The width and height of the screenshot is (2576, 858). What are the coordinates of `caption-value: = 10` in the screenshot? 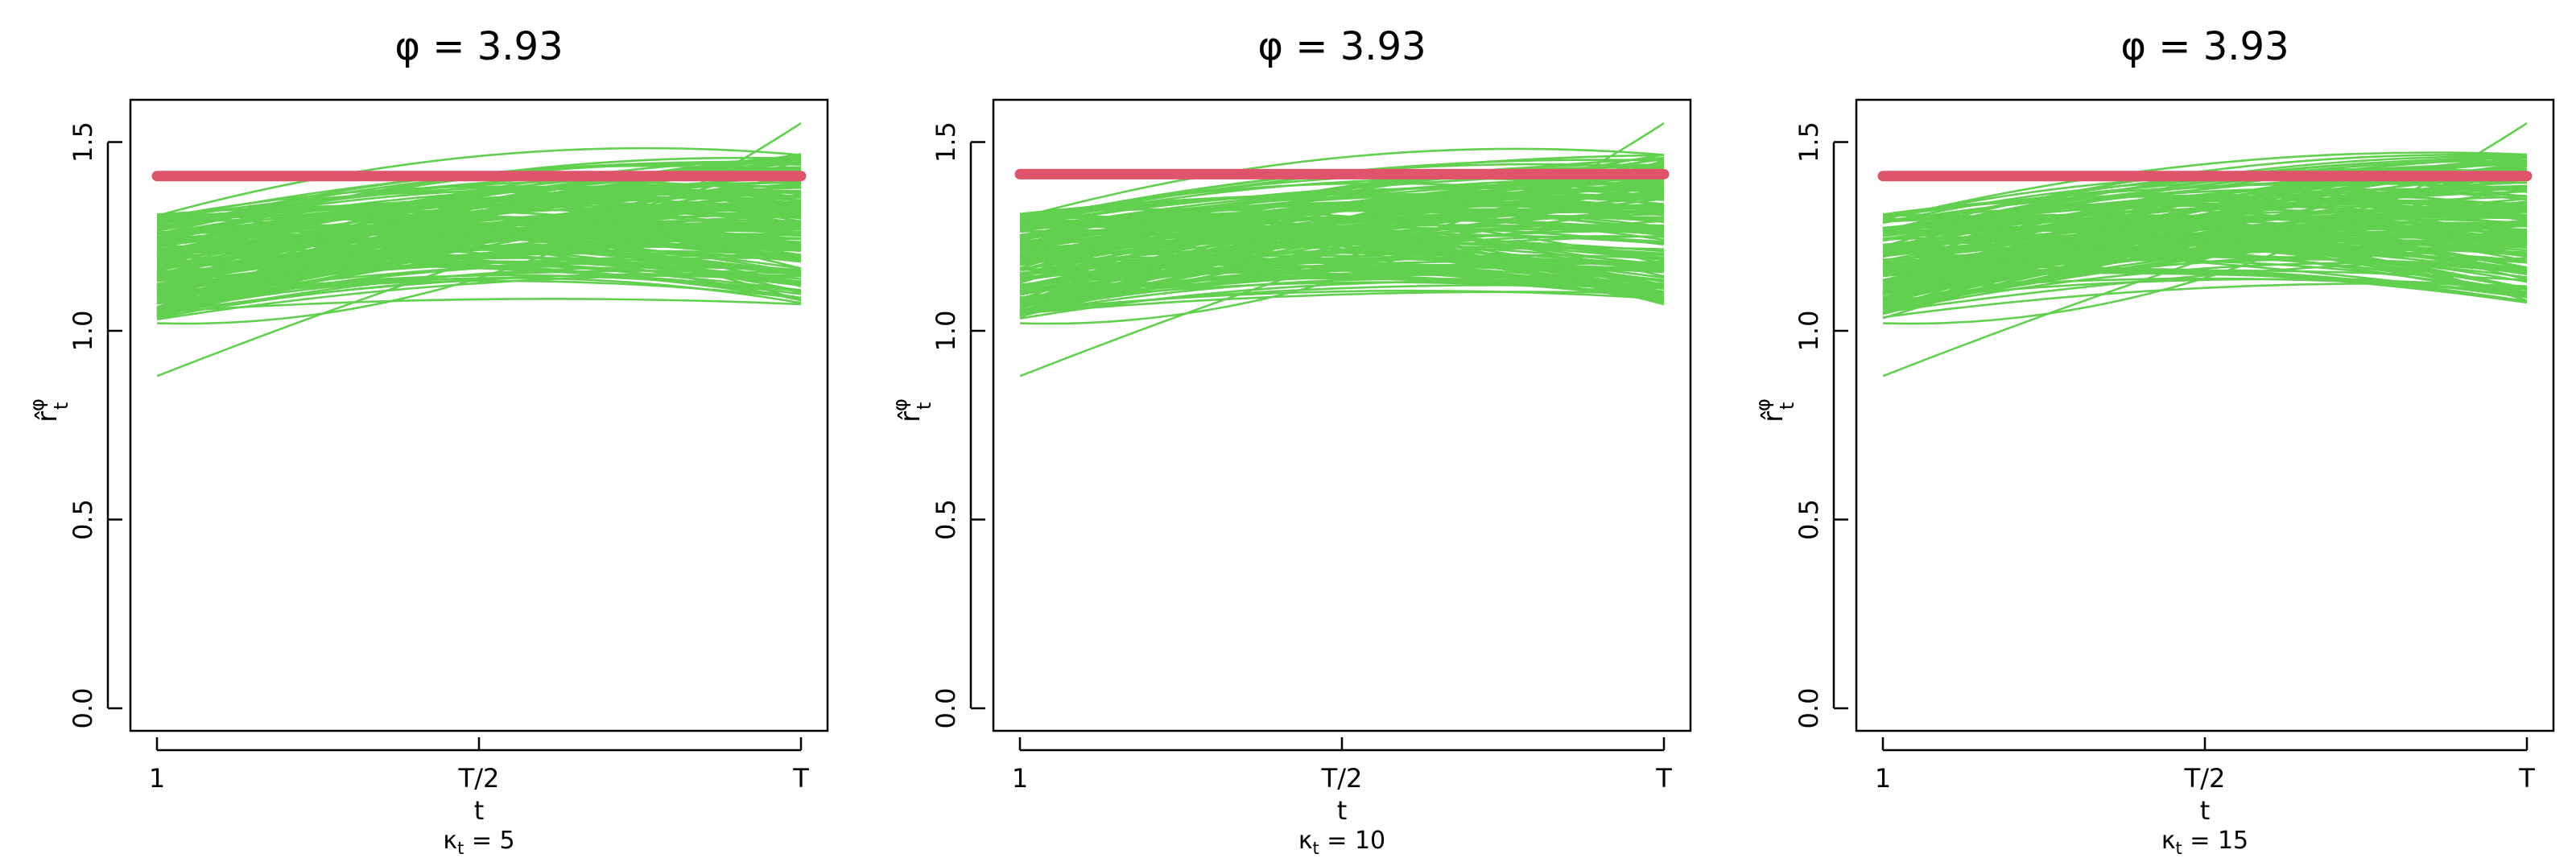 It's located at (1352, 841).